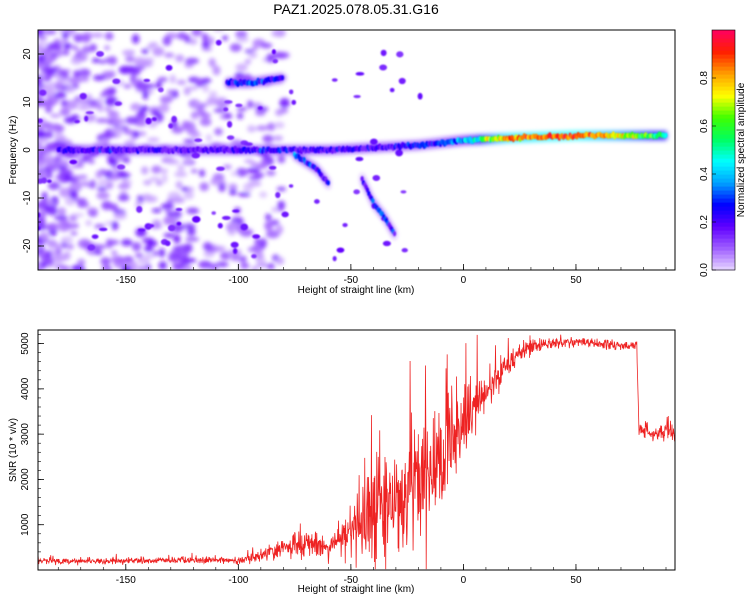  Describe the element at coordinates (25, 524) in the screenshot. I see `snr-y-tick-label: 1000` at that location.